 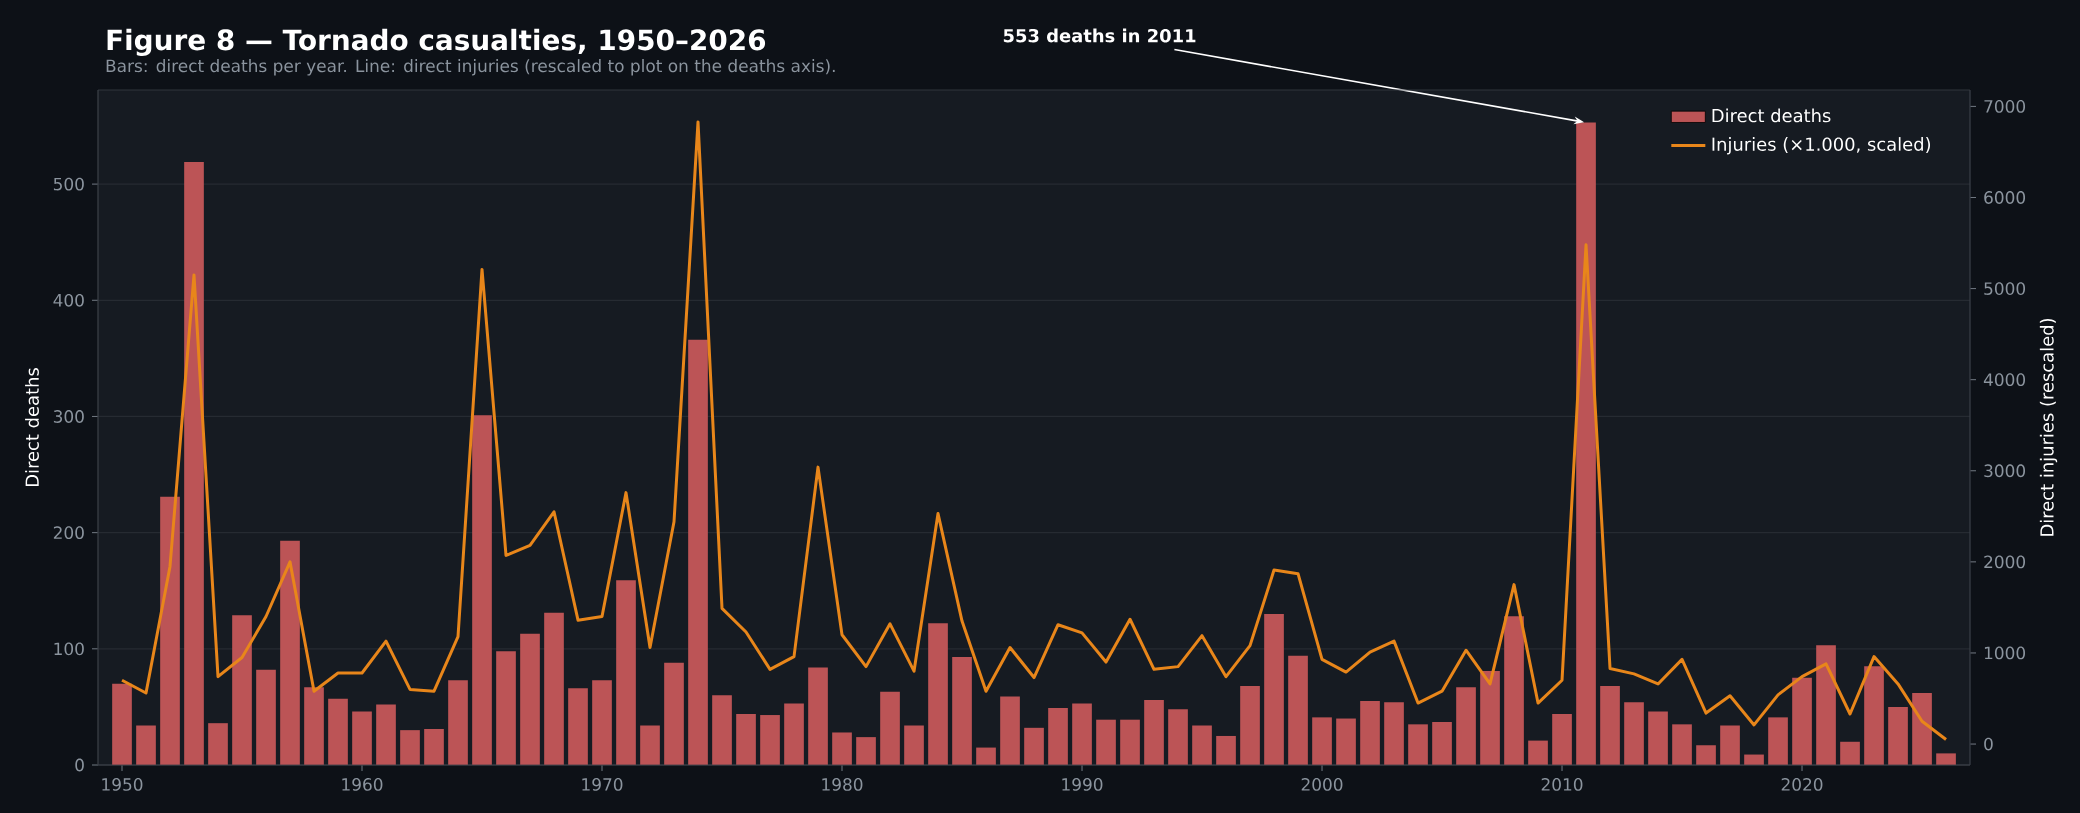 I want to click on y2-tick-label: 7000, so click(x=2005, y=106).